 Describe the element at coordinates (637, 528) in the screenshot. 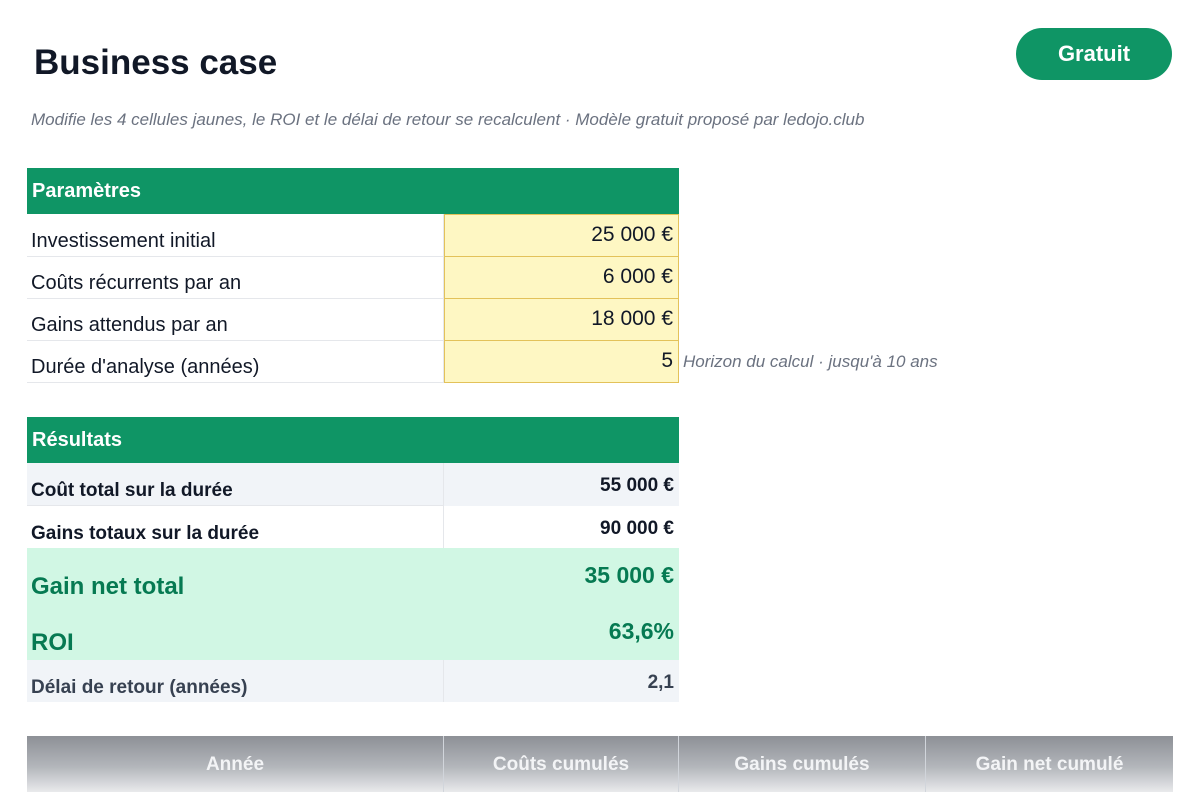

I see `total-gains-value: 90 000 €` at that location.